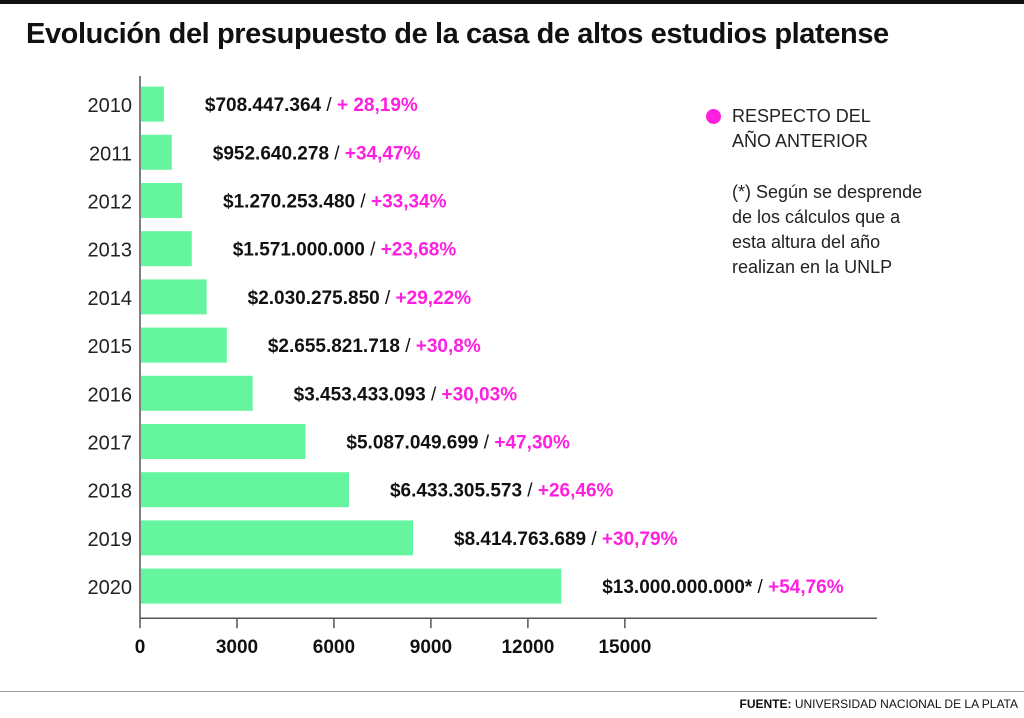  I want to click on y-tick-label: 2019, so click(110, 540).